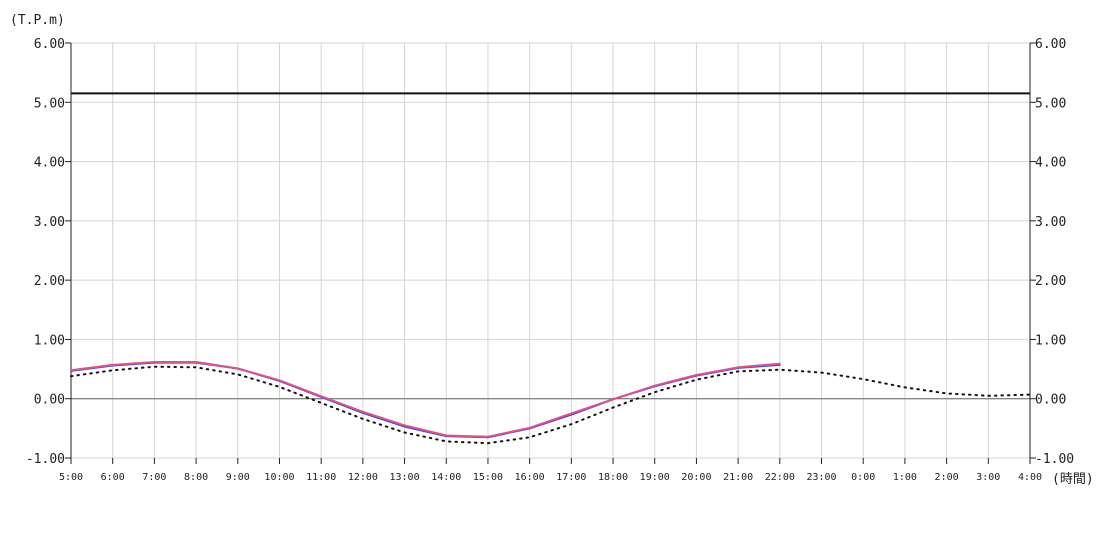  What do you see at coordinates (49, 340) in the screenshot?
I see `y-tick-label-left: 1.00` at bounding box center [49, 340].